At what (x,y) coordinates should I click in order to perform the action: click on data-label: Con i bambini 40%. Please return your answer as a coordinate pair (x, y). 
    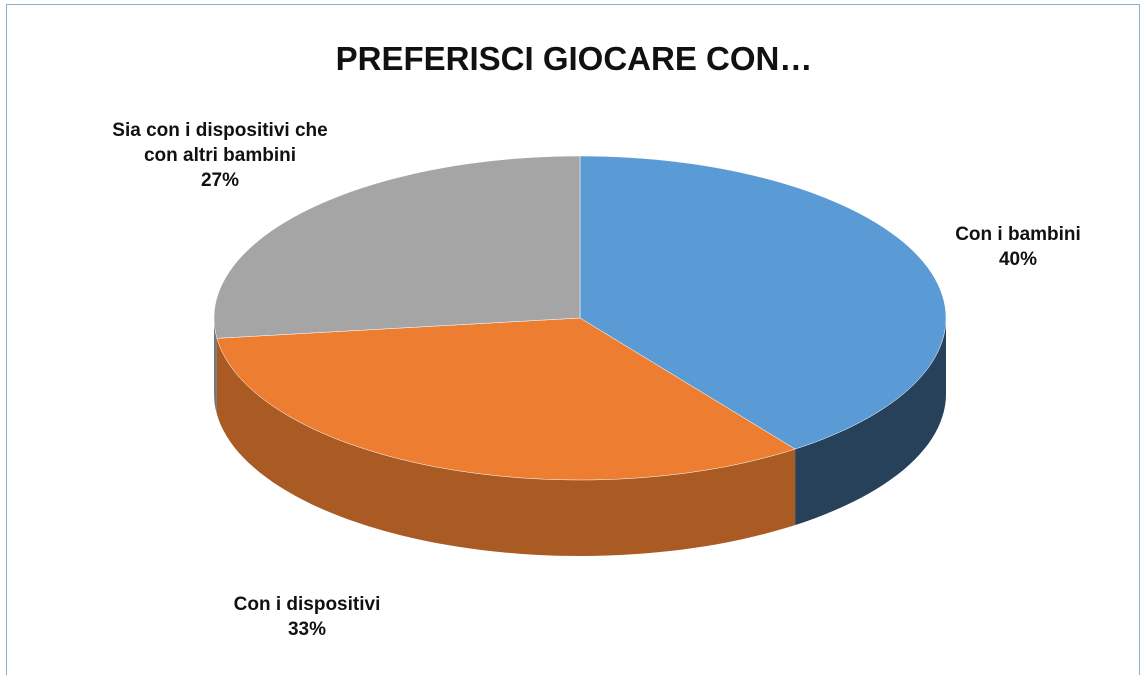
    Looking at the image, I should click on (1018, 247).